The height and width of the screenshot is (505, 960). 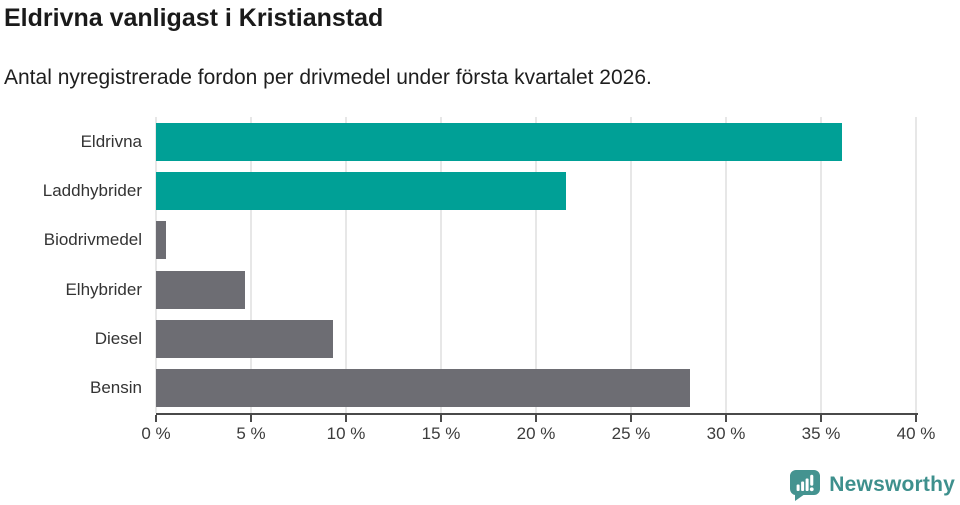 What do you see at coordinates (116, 388) in the screenshot?
I see `category-label: Bensin` at bounding box center [116, 388].